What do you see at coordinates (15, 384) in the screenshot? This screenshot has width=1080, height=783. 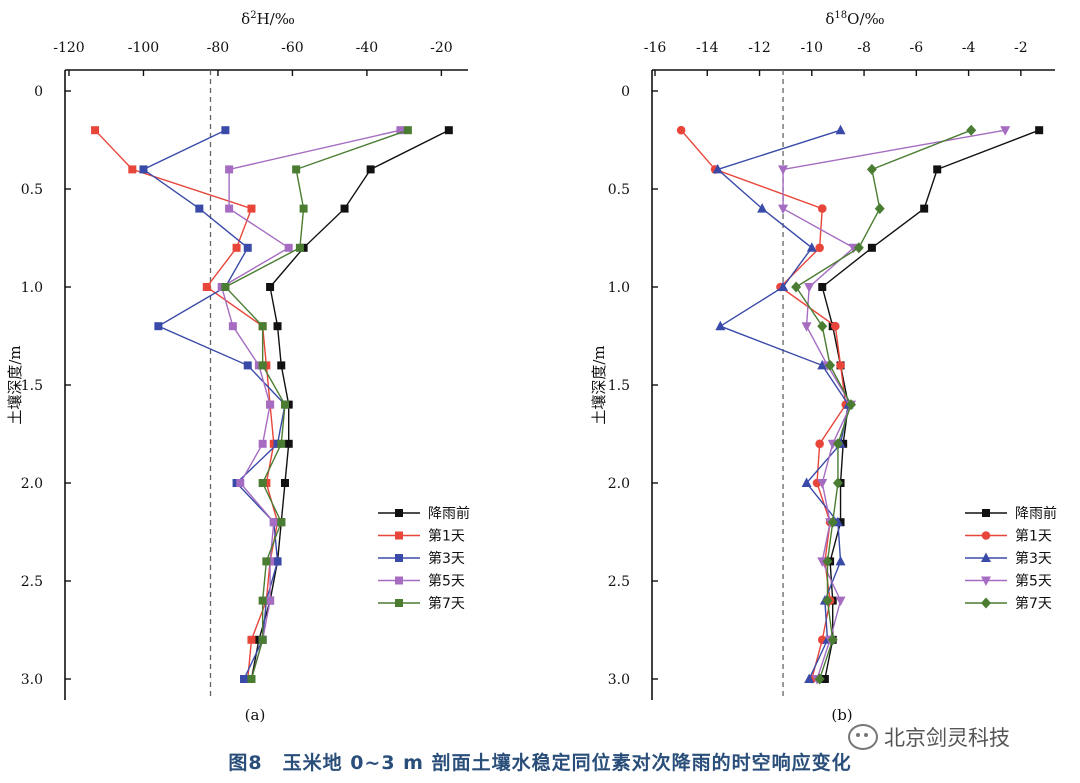 I see `y-axis-label: 土壤深度/m` at bounding box center [15, 384].